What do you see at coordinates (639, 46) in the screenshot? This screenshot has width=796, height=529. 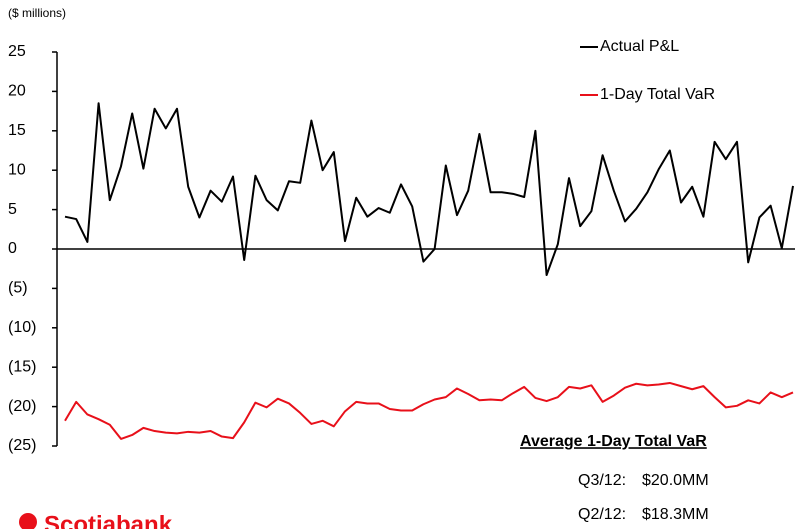 I see `legend-label: Actual P&L` at bounding box center [639, 46].